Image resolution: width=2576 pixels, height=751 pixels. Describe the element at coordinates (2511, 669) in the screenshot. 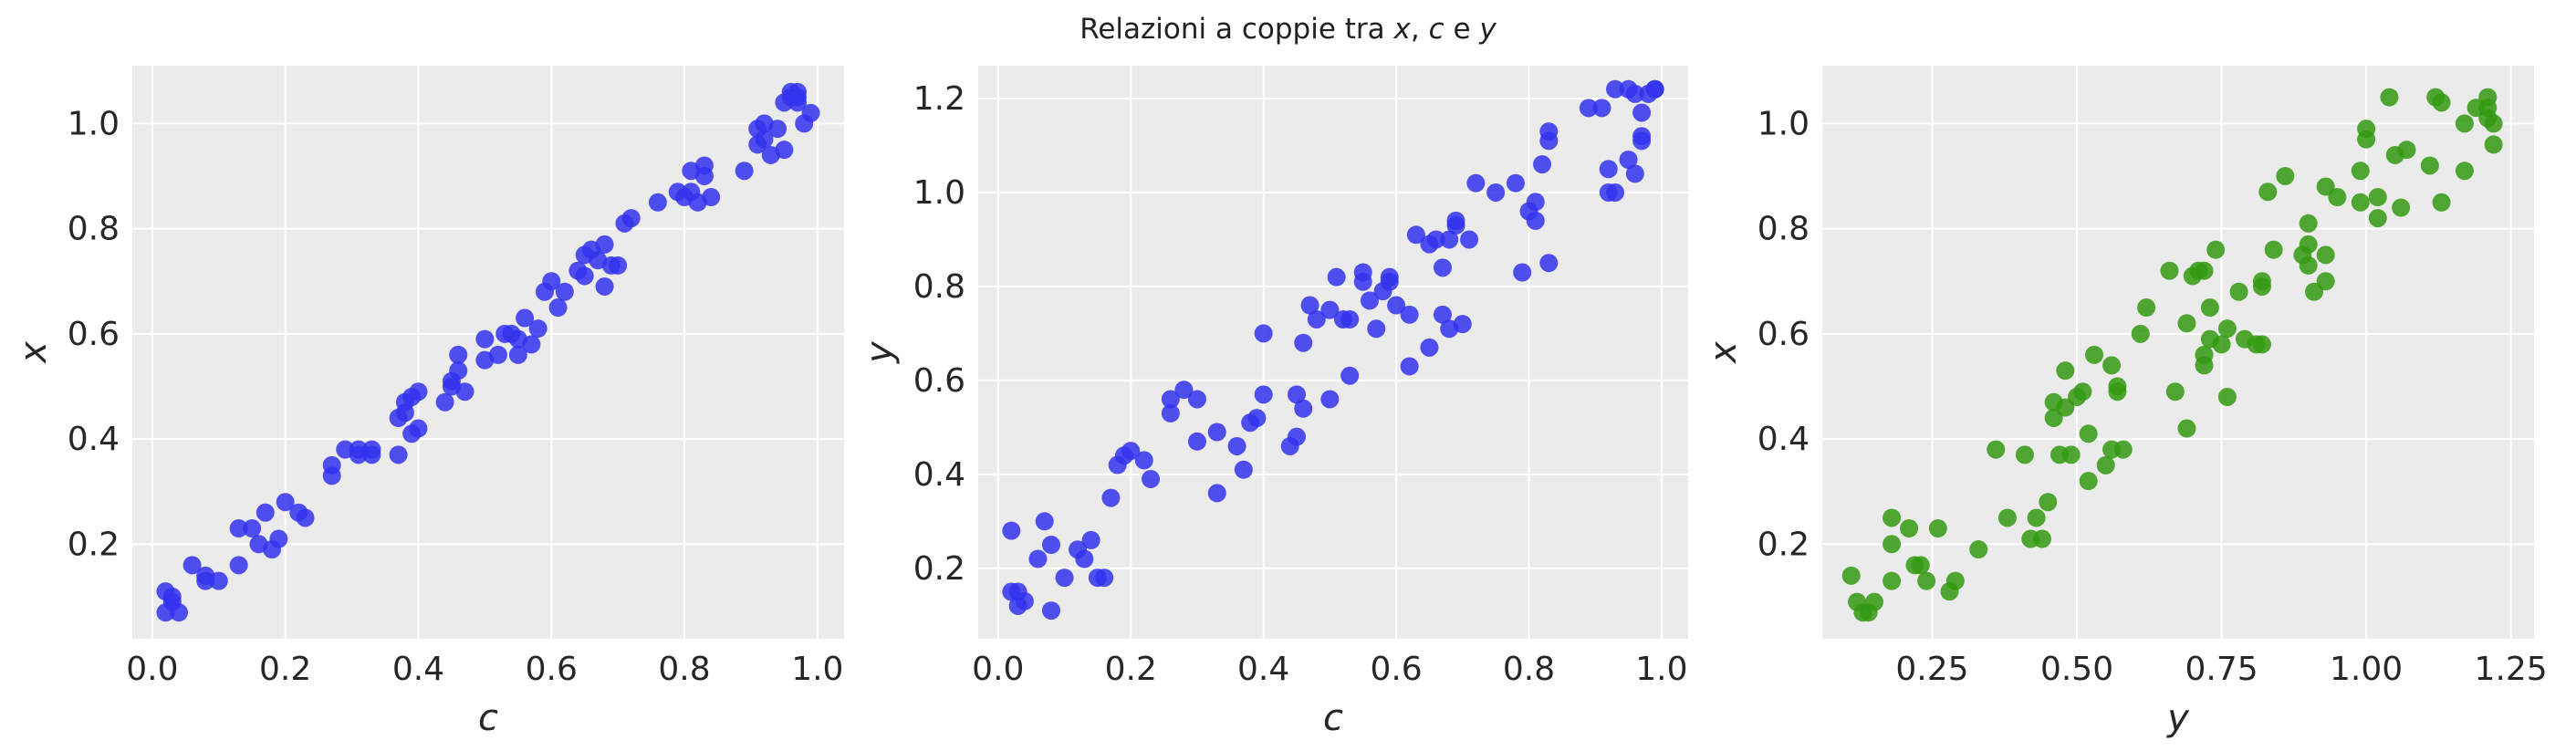

I see `x-tick-label: 1.25` at that location.